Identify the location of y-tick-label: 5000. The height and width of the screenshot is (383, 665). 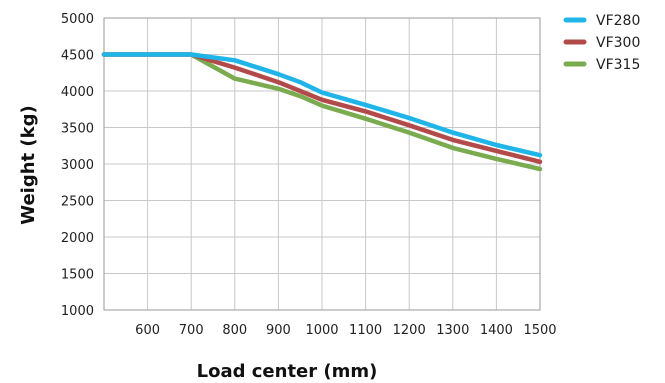
(77, 19).